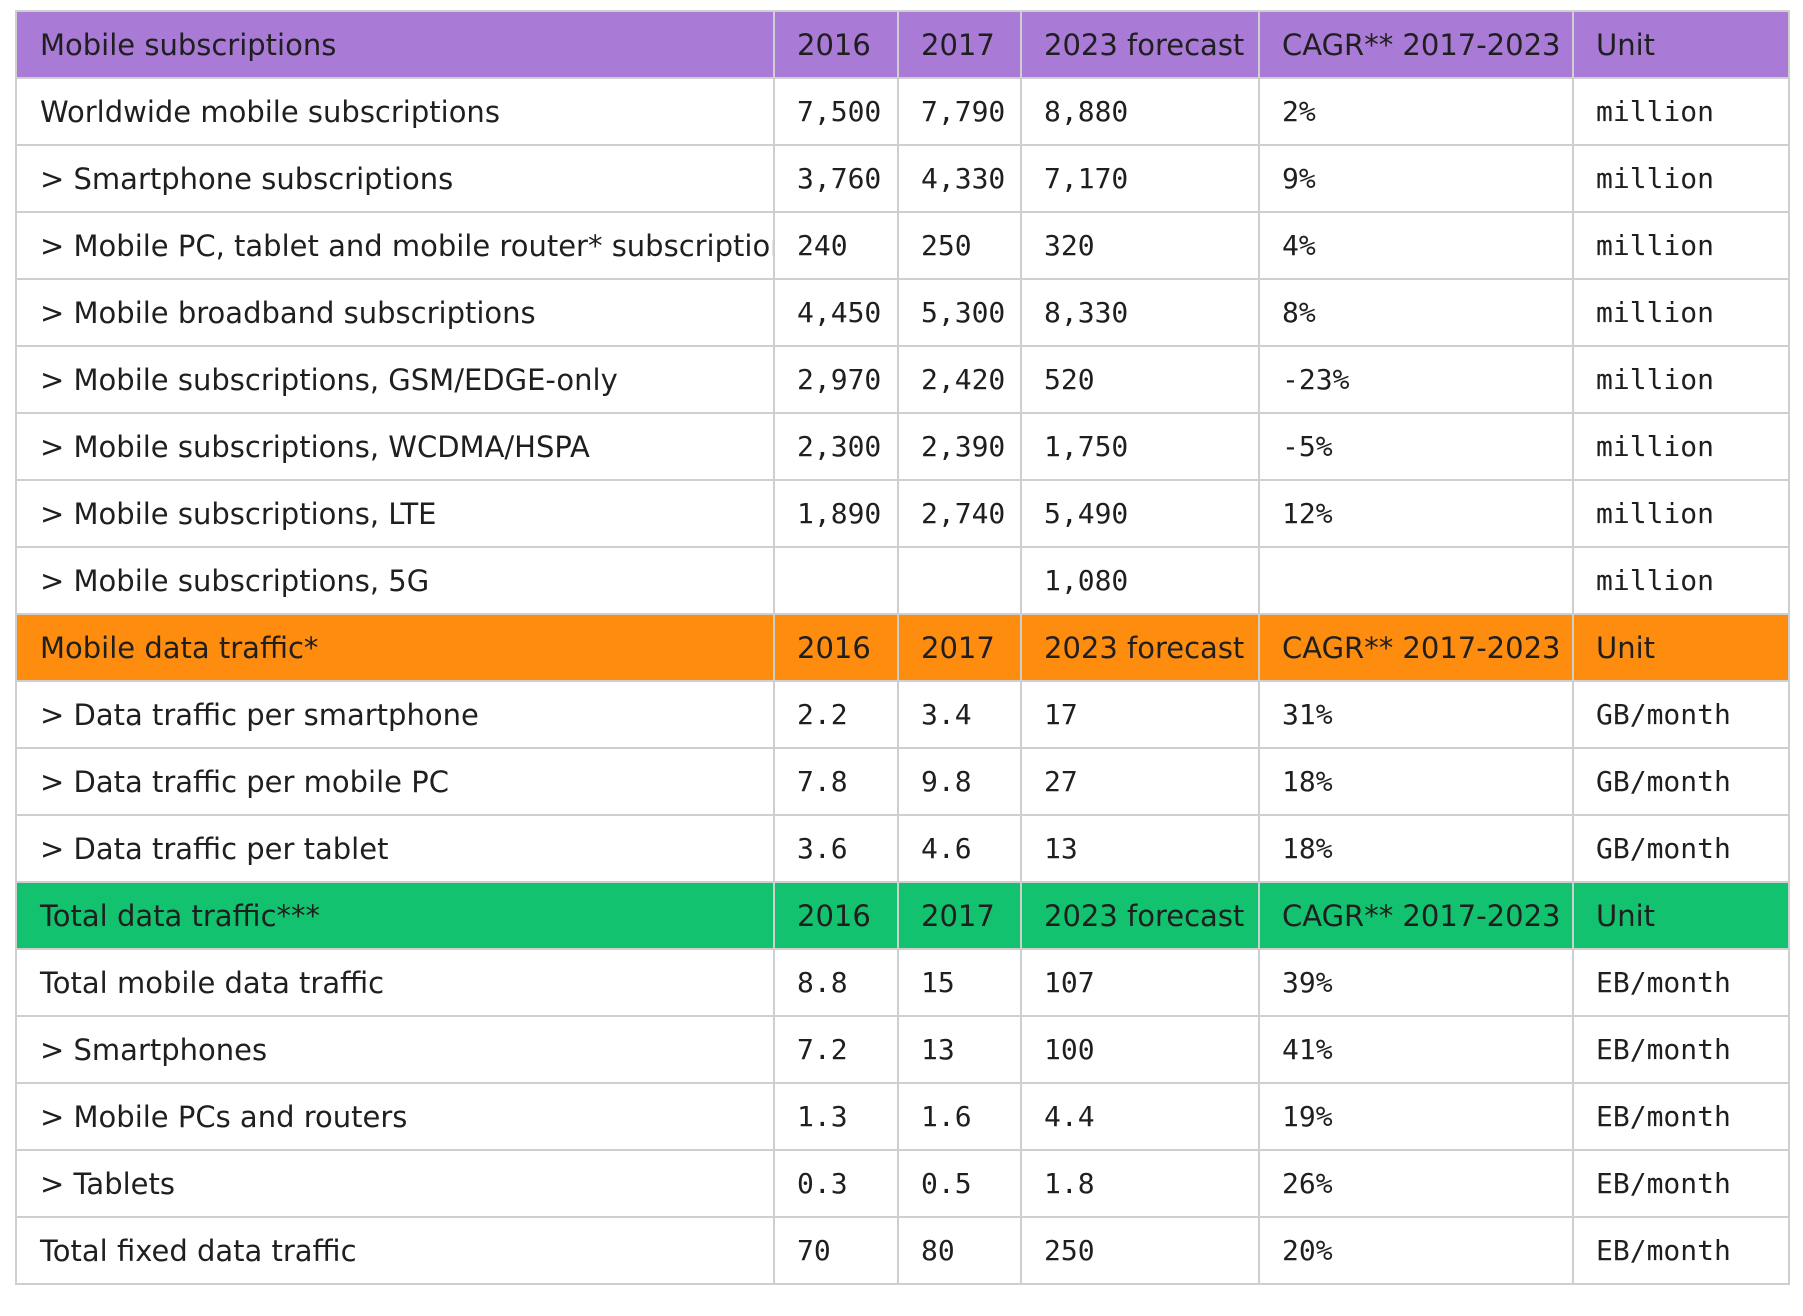  Describe the element at coordinates (1140, 1250) in the screenshot. I see `cell-forecast-2023: 250` at that location.